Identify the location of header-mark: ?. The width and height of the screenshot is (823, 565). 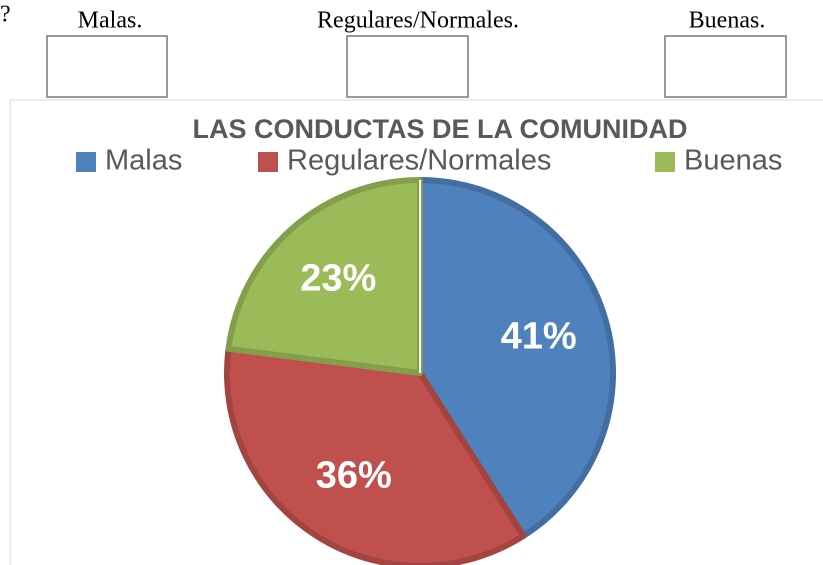
(5, 15).